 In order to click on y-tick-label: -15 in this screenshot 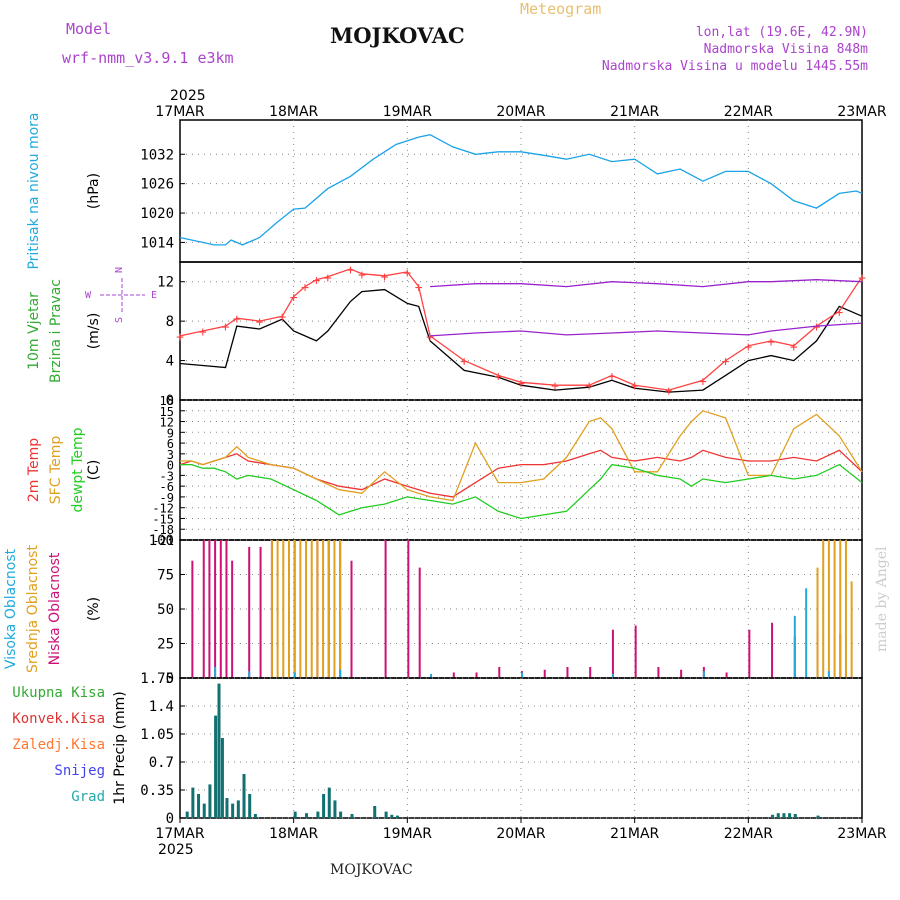, I will do `click(163, 519)`.